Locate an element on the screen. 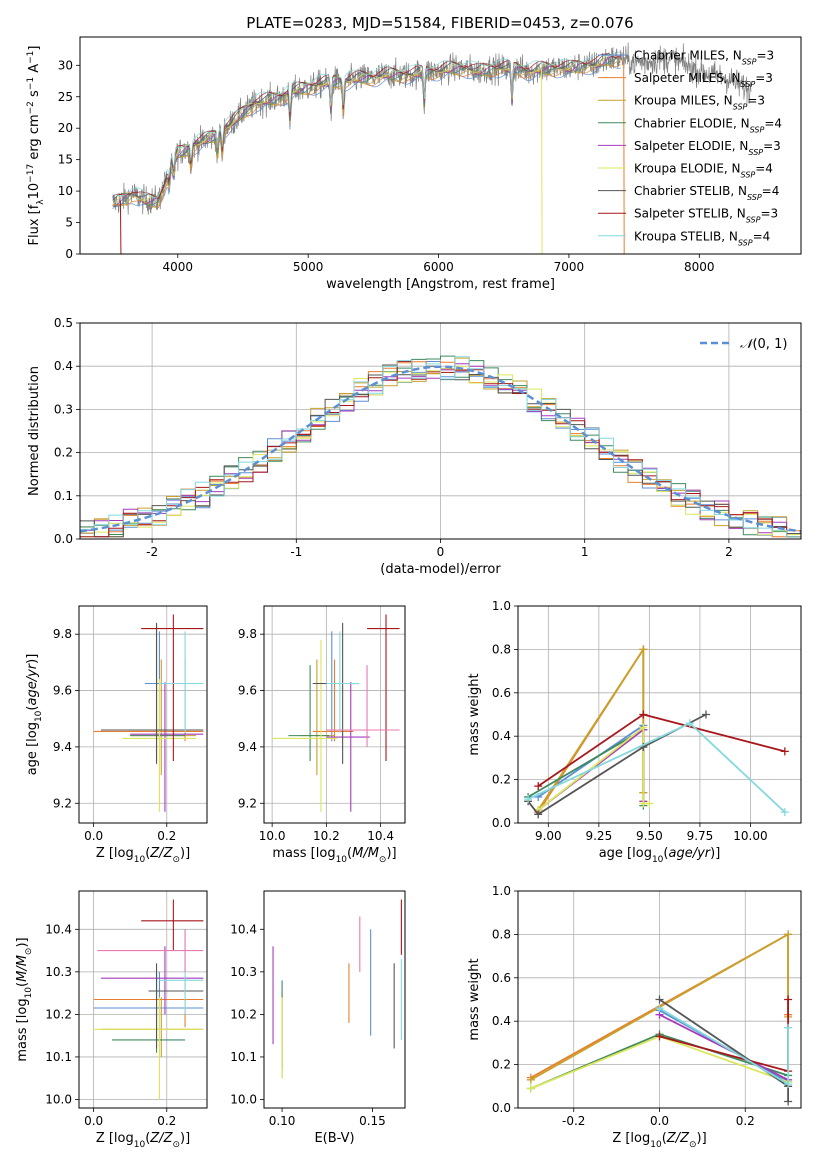 The width and height of the screenshot is (819, 1170). y-tick-label: 30 is located at coordinates (65, 65).